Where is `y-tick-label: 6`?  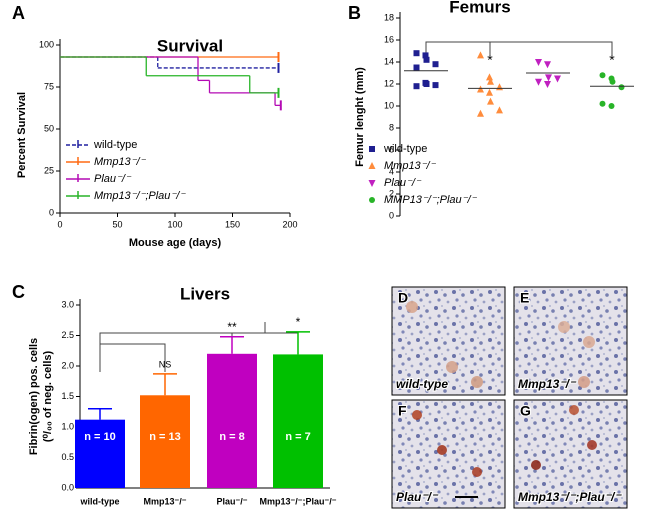
y-tick-label: 6 is located at coordinates (391, 149).